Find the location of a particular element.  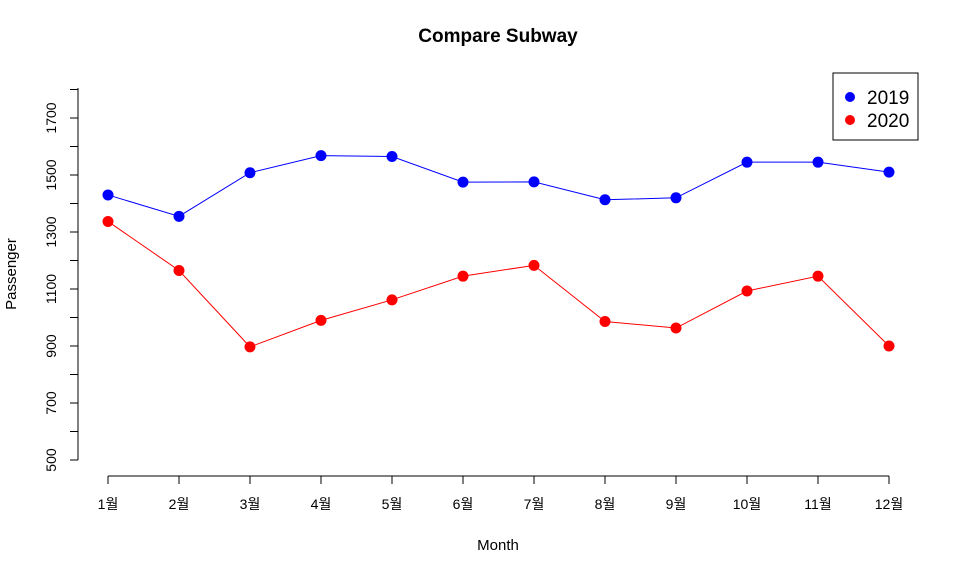

legend-box is located at coordinates (875, 106).